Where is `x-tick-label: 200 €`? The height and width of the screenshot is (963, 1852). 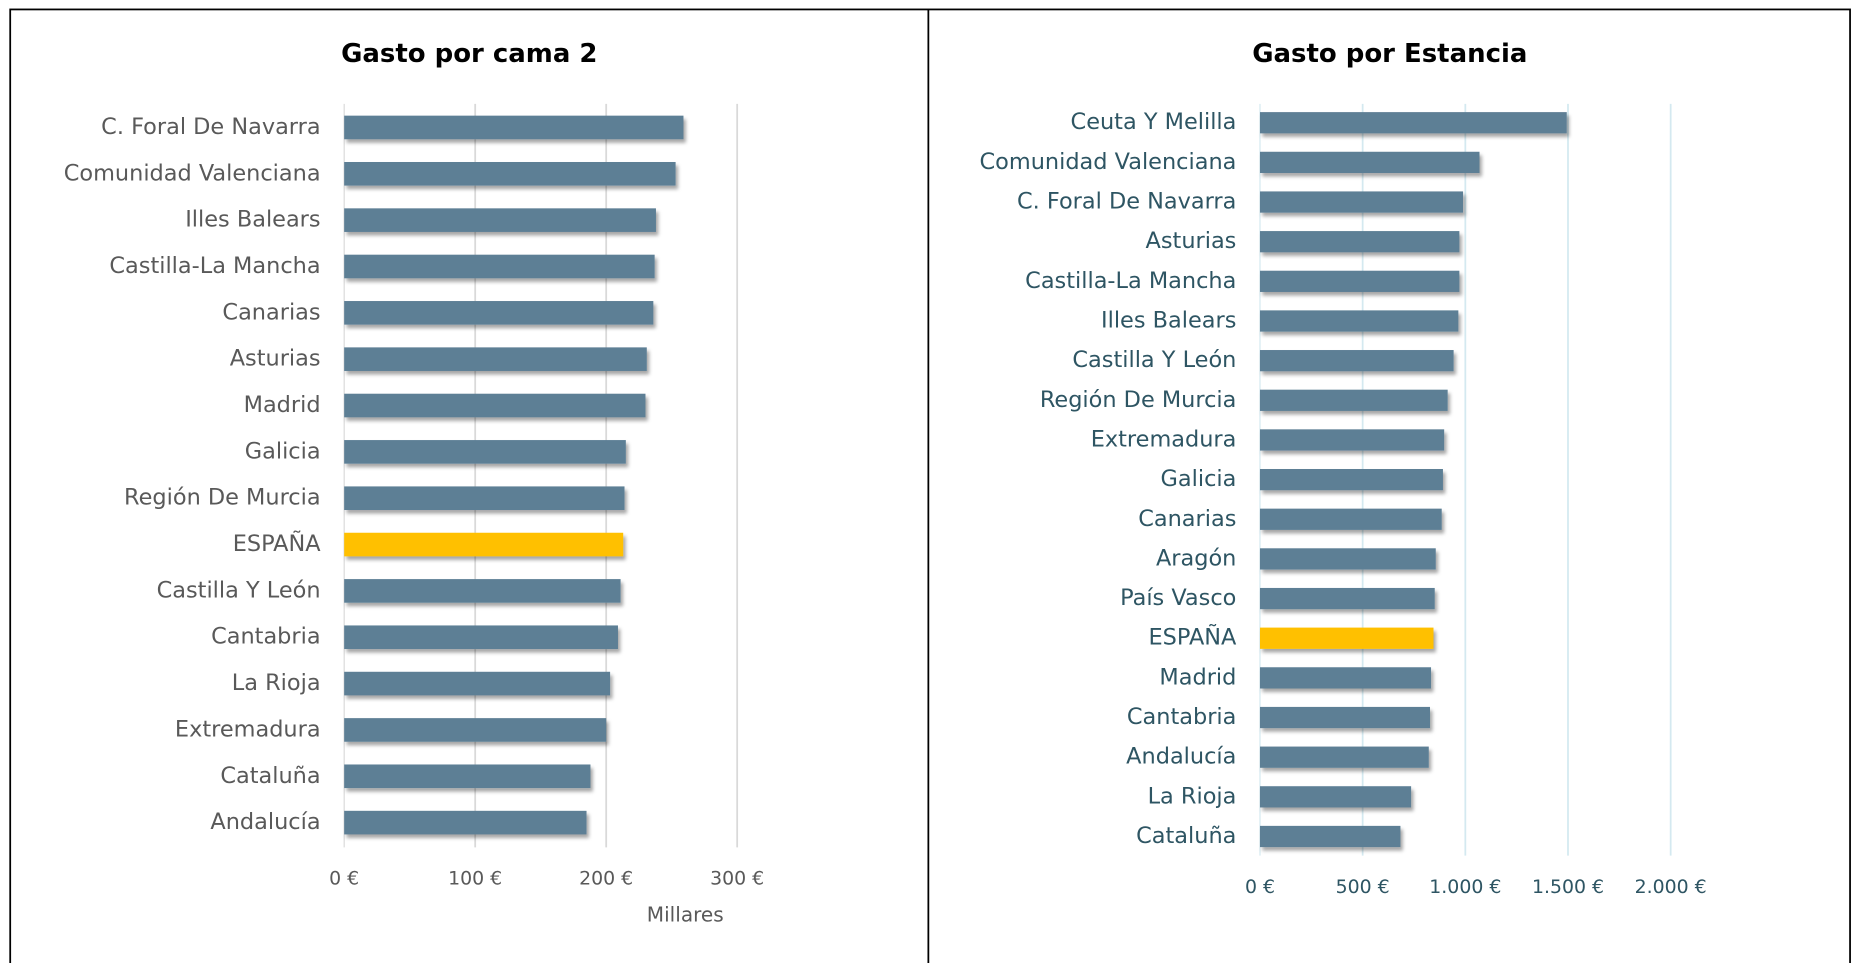 x-tick-label: 200 € is located at coordinates (606, 879).